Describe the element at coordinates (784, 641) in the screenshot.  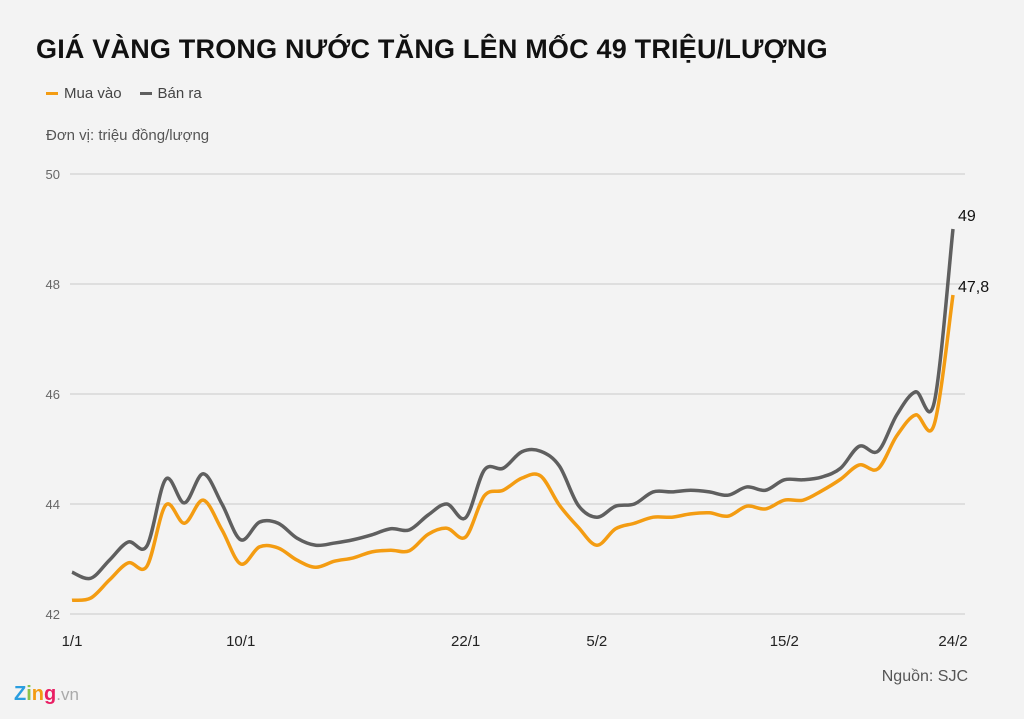
I see `x-tick-label: 15/2` at that location.